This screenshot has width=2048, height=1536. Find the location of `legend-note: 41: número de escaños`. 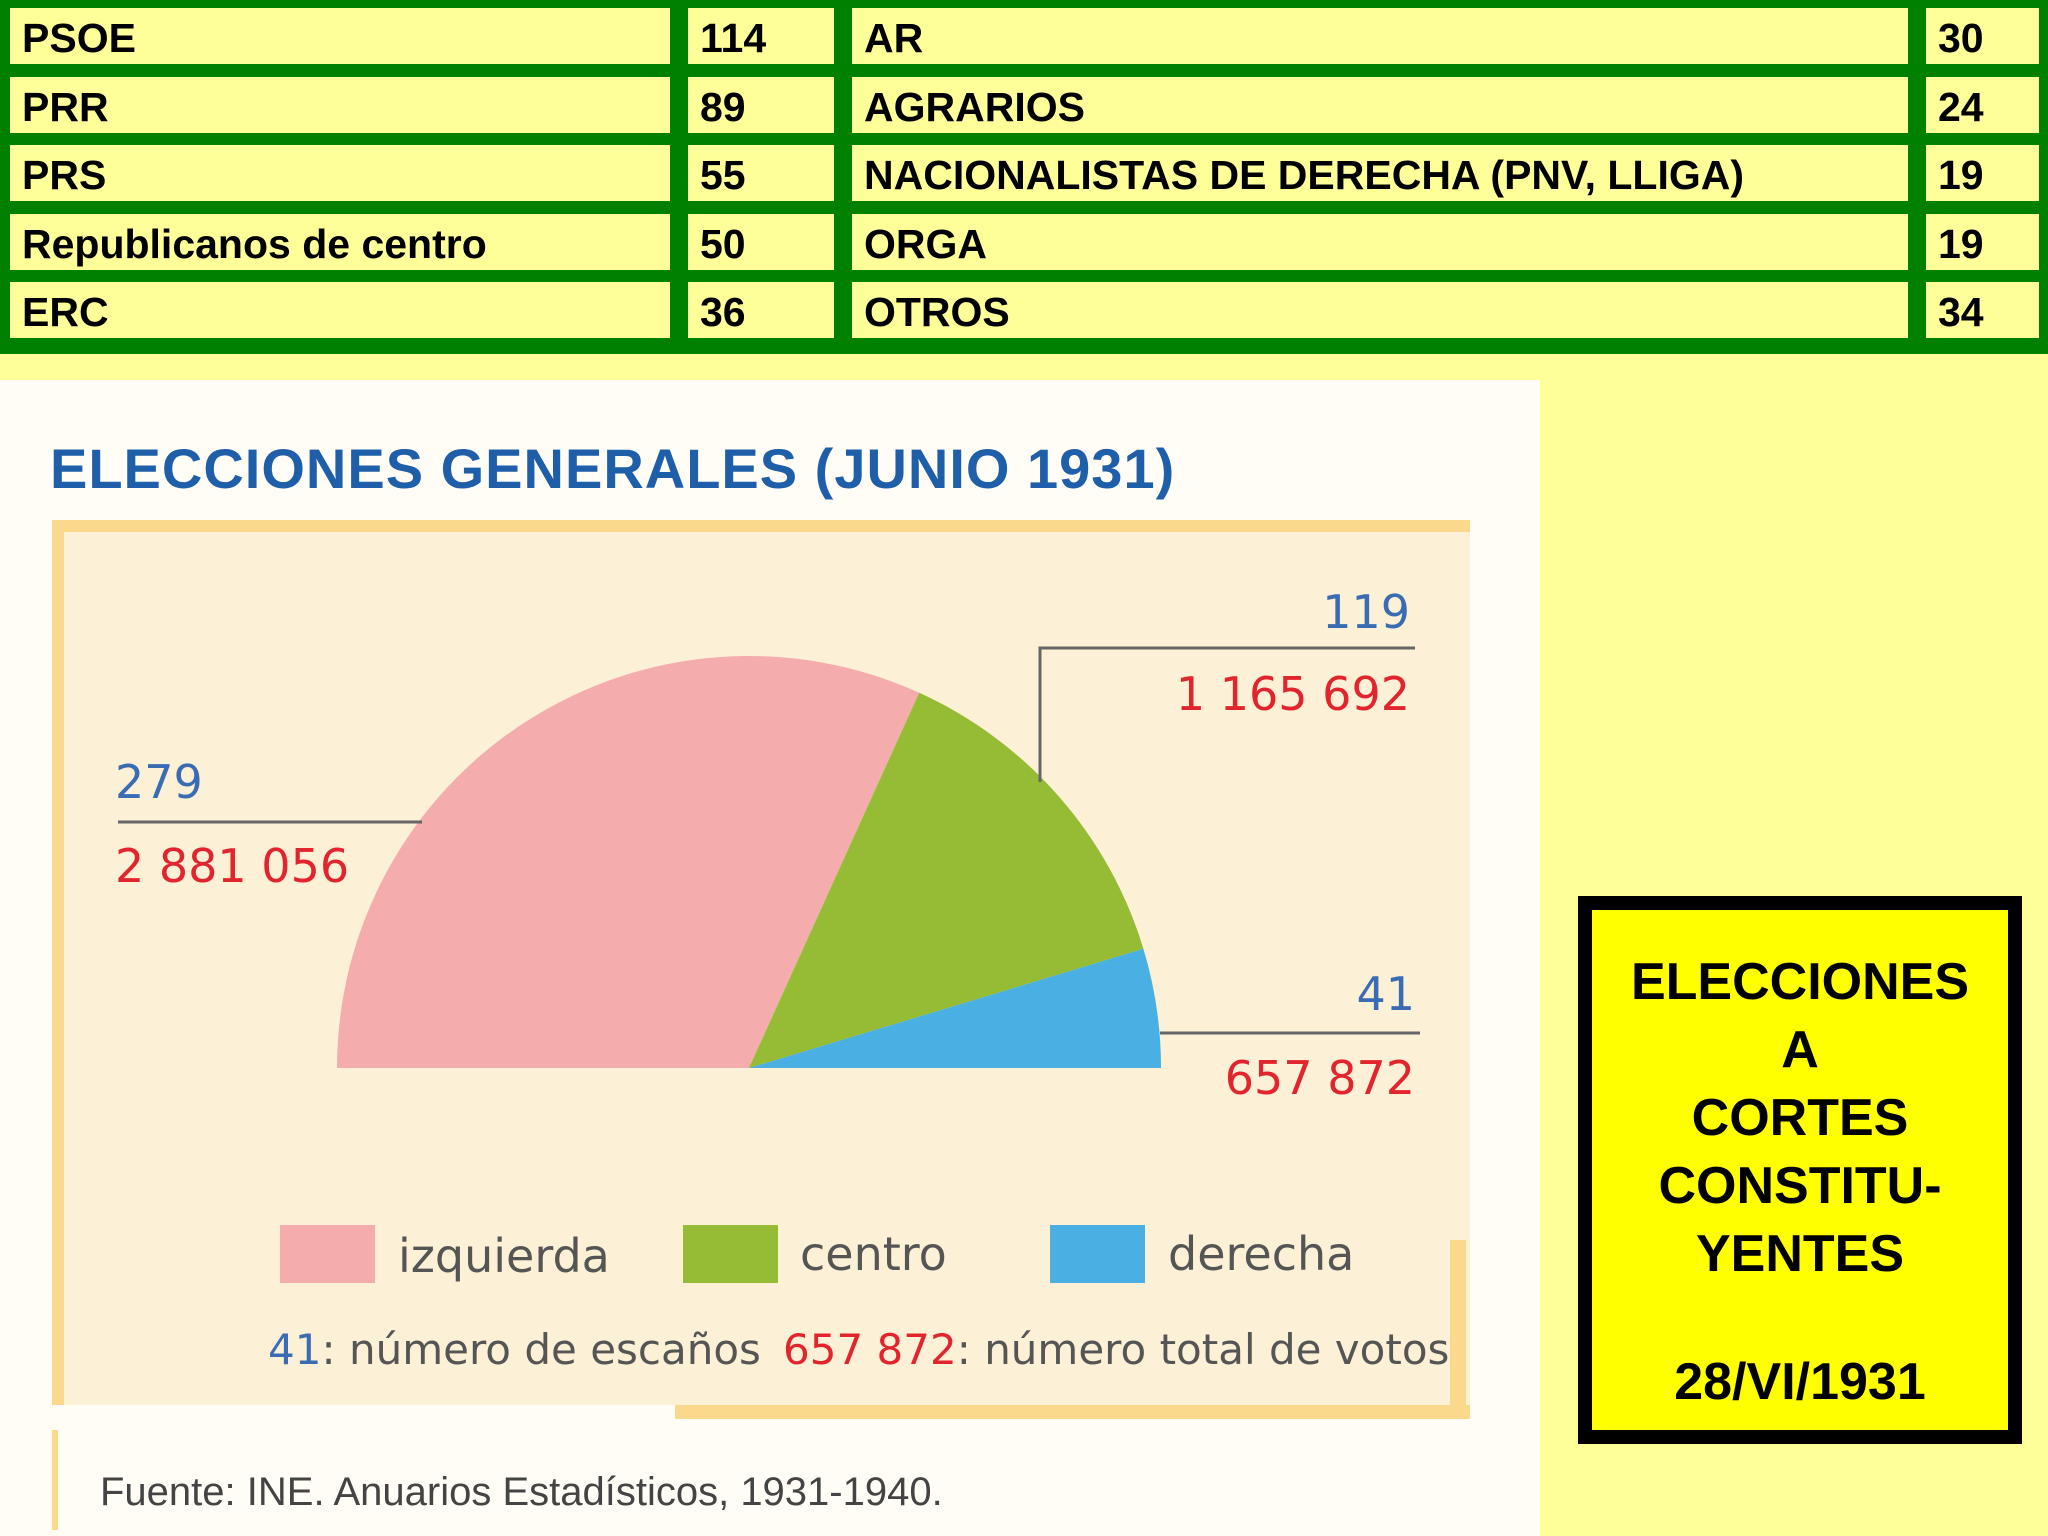

legend-note: 41: número de escaños is located at coordinates (514, 1349).